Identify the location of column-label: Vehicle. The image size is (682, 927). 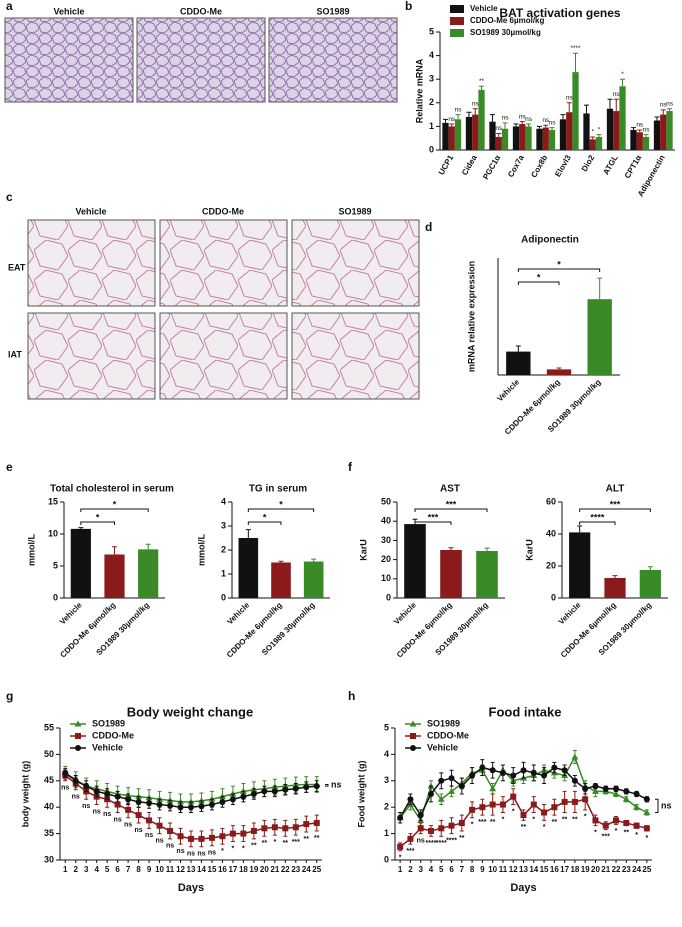
(68, 11).